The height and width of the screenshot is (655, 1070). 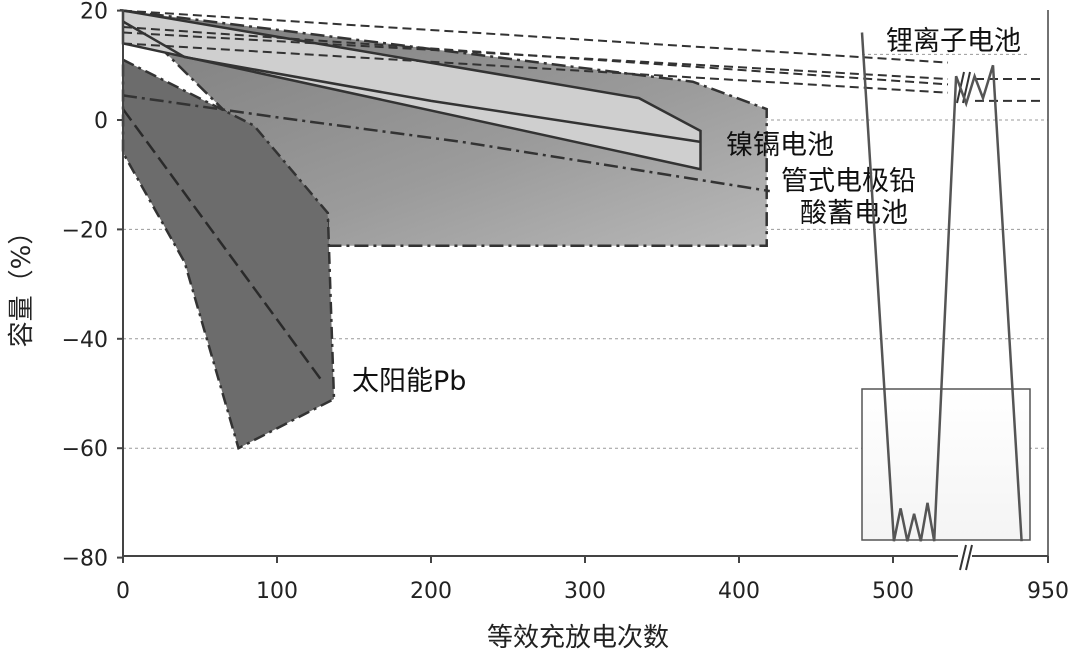 What do you see at coordinates (92, 286) in the screenshot?
I see `y-ticks: 20 0 −20 −40 −60 −80` at bounding box center [92, 286].